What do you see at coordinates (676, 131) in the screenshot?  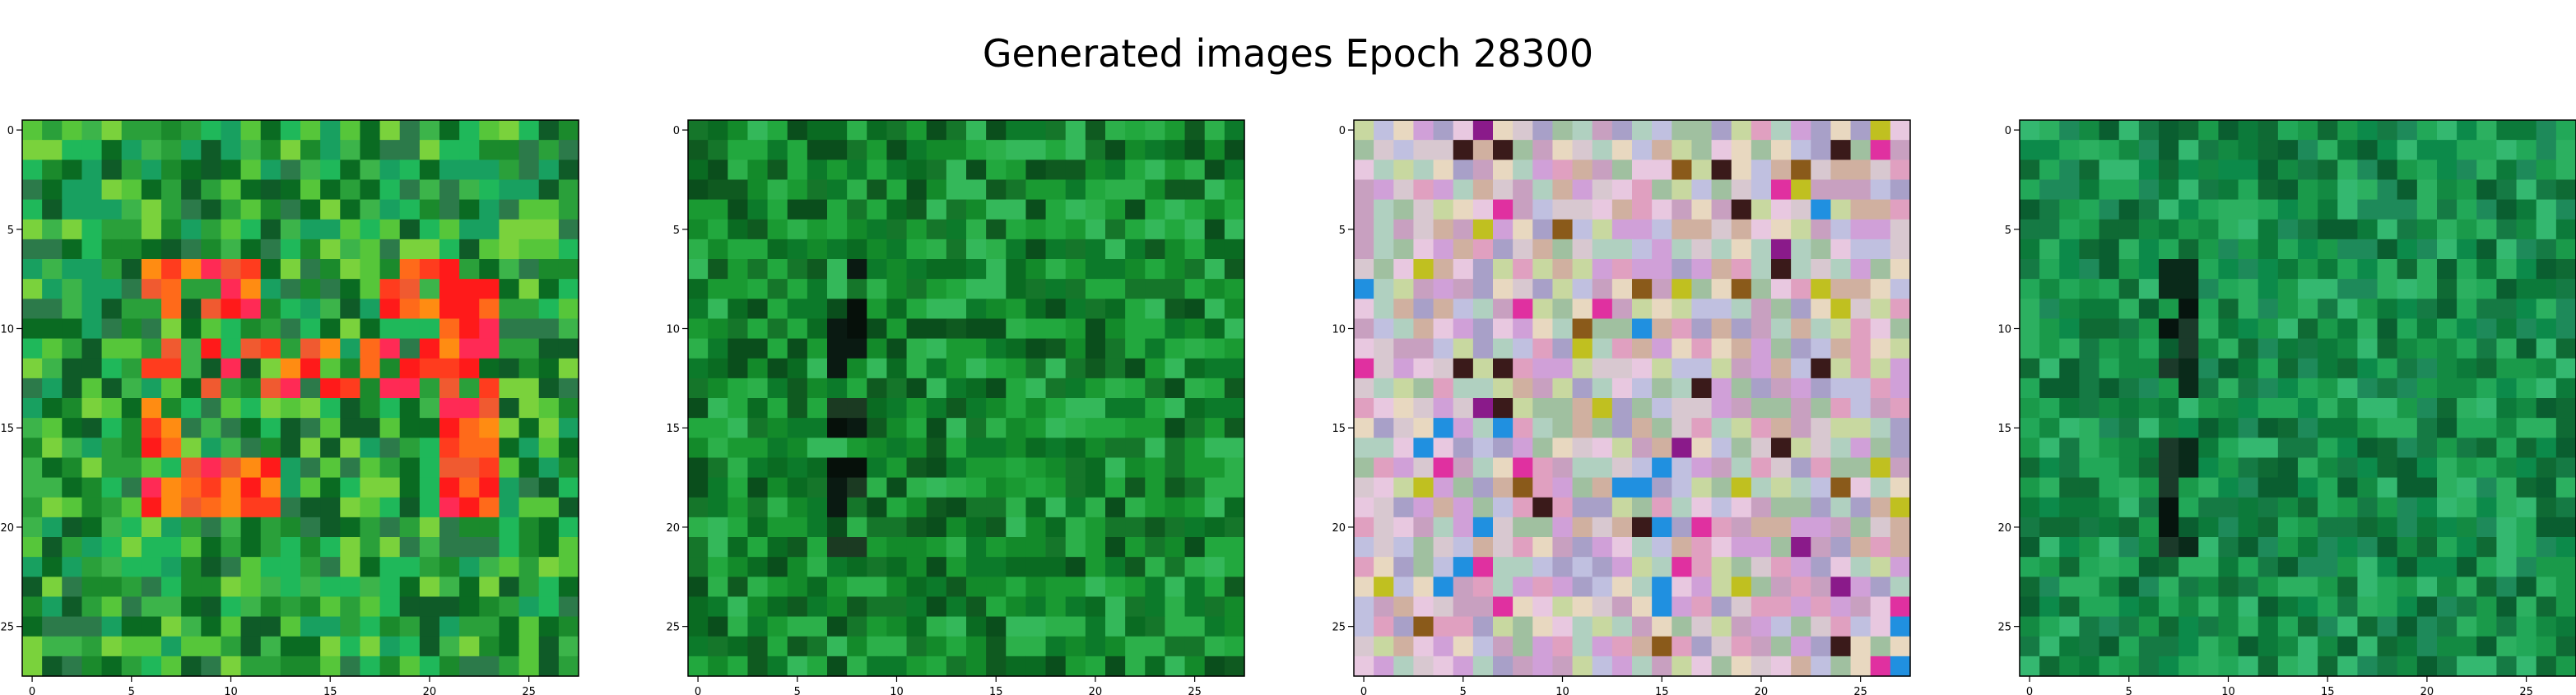 I see `y-tick-label: 0` at bounding box center [676, 131].